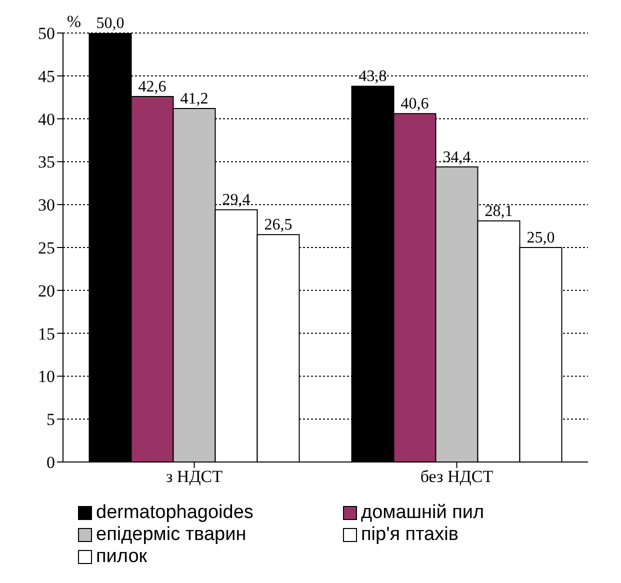  Describe the element at coordinates (171, 535) in the screenshot. I see `legend-label: епідерміс тварин` at that location.